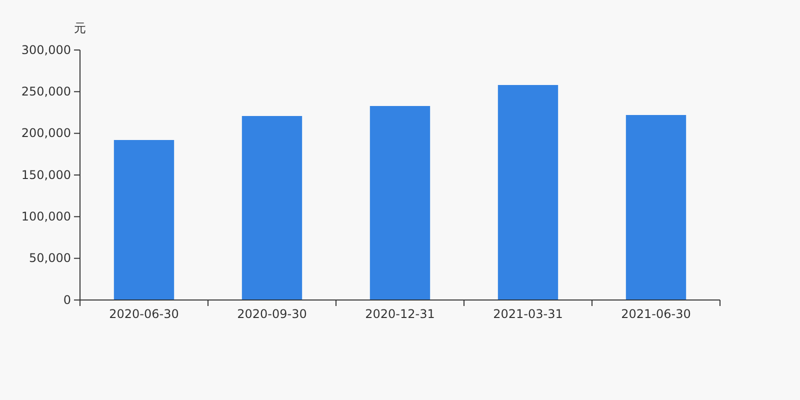  What do you see at coordinates (144, 314) in the screenshot?
I see `x-tick-label: 2020-06-30` at bounding box center [144, 314].